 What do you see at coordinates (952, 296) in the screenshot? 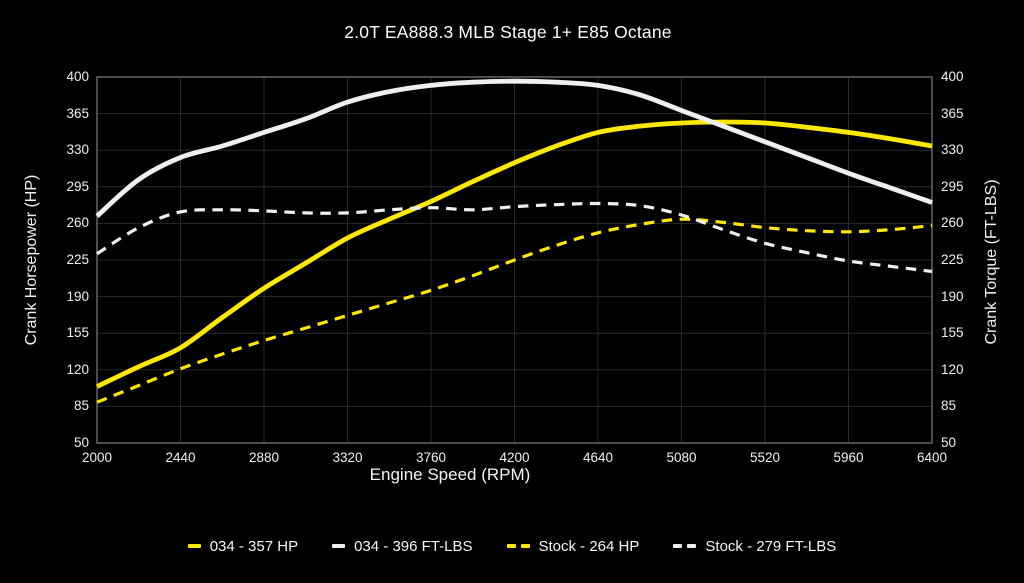
I see `y-tick-right: 190` at bounding box center [952, 296].